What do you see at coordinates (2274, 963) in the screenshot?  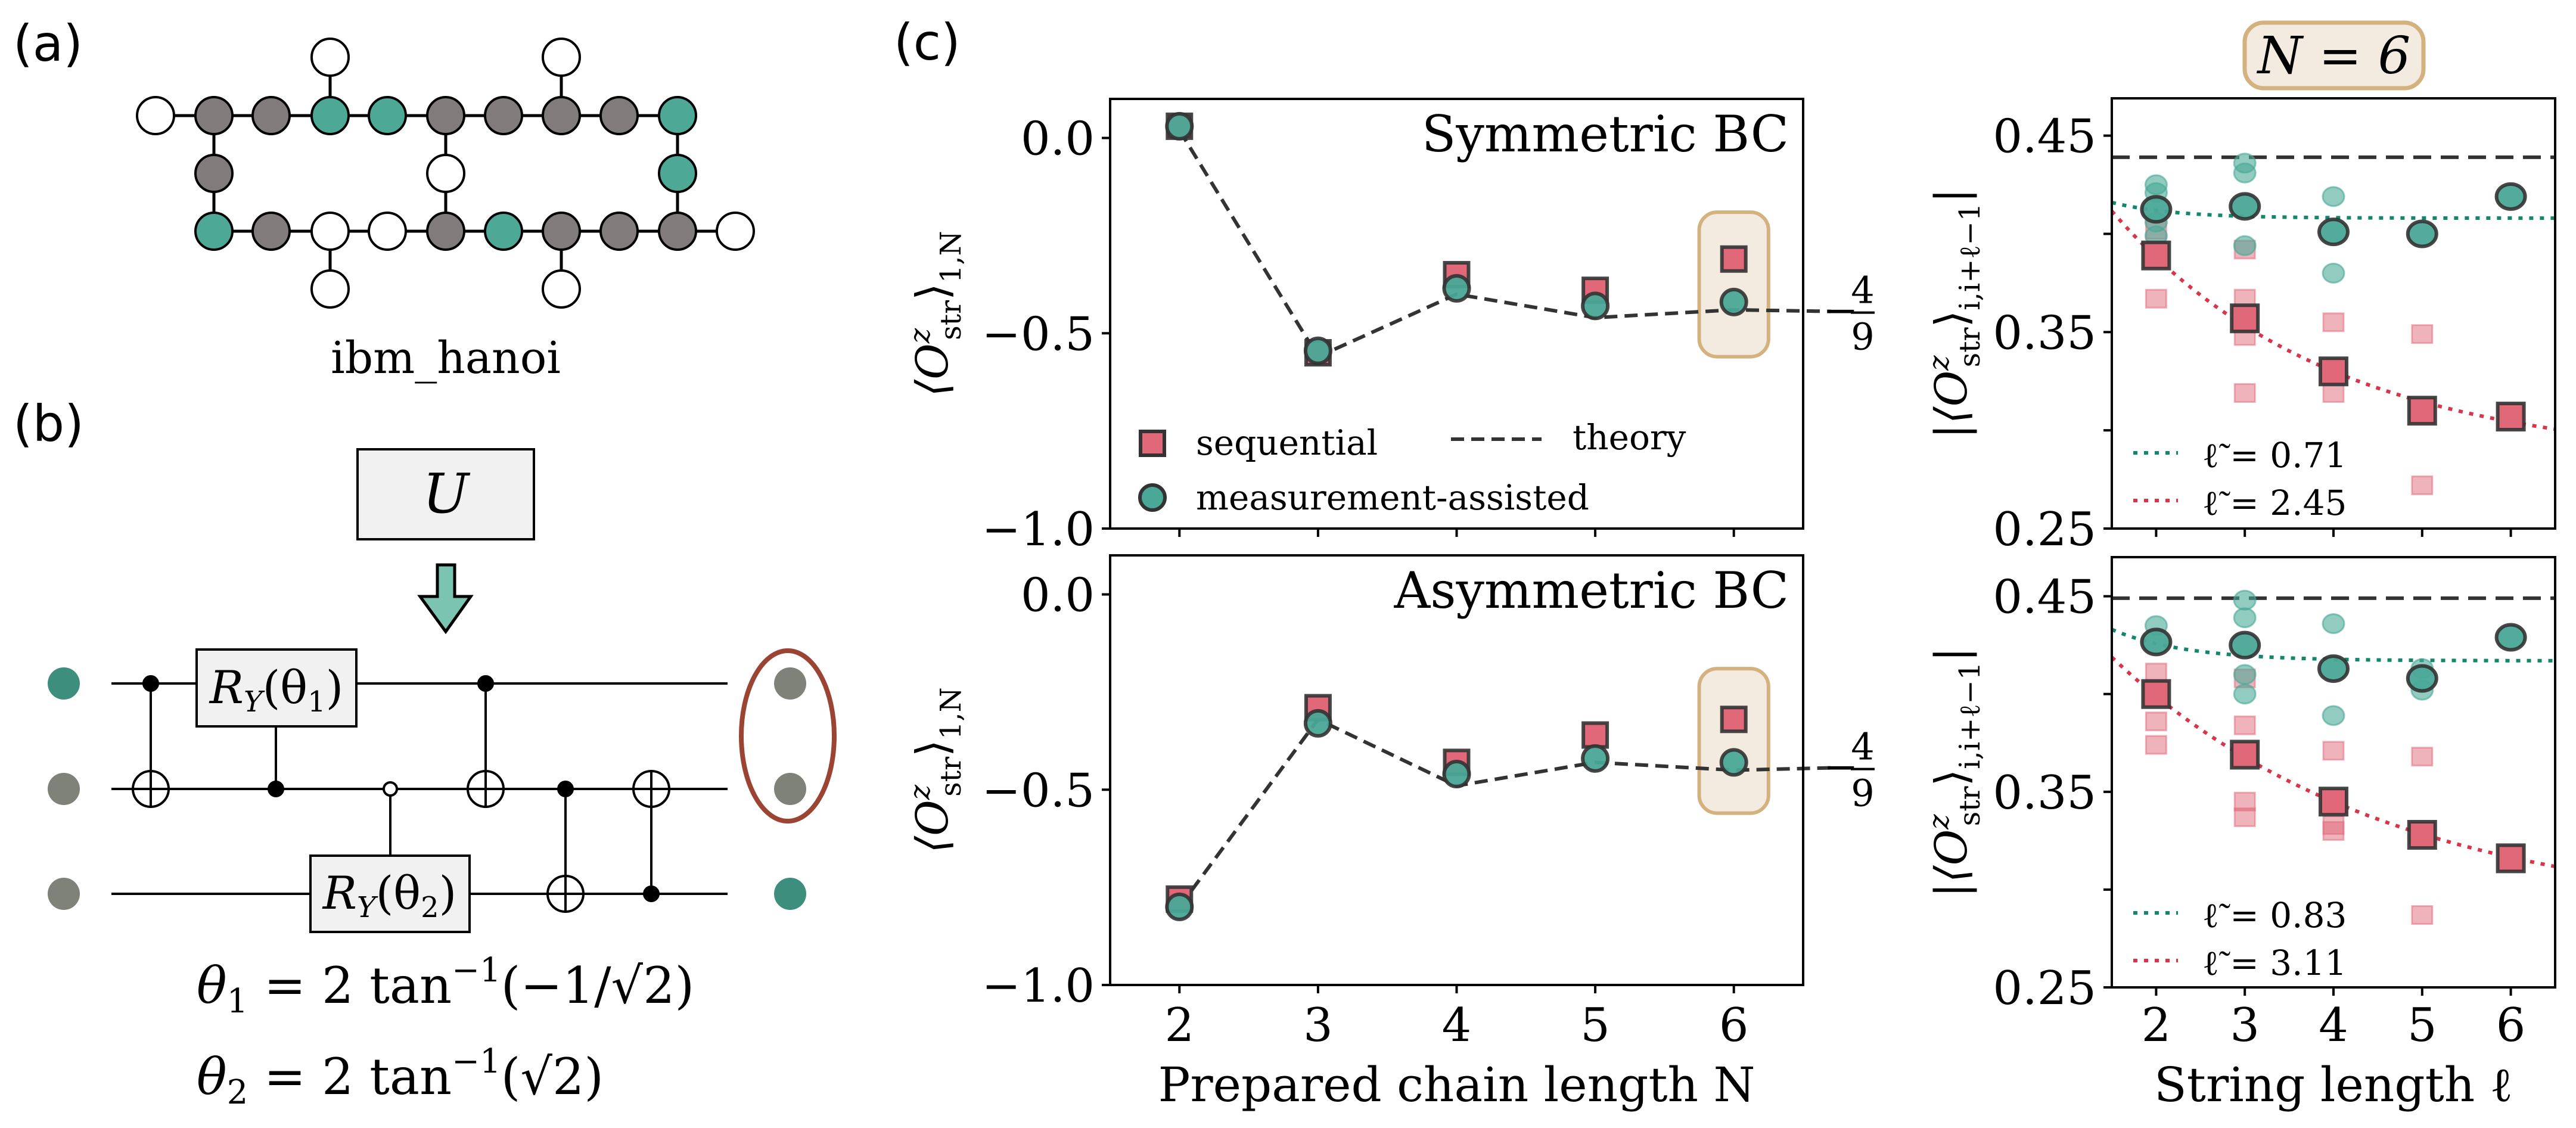 I see `legend-fit-label: ℓ̃ = 3.11` at bounding box center [2274, 963].